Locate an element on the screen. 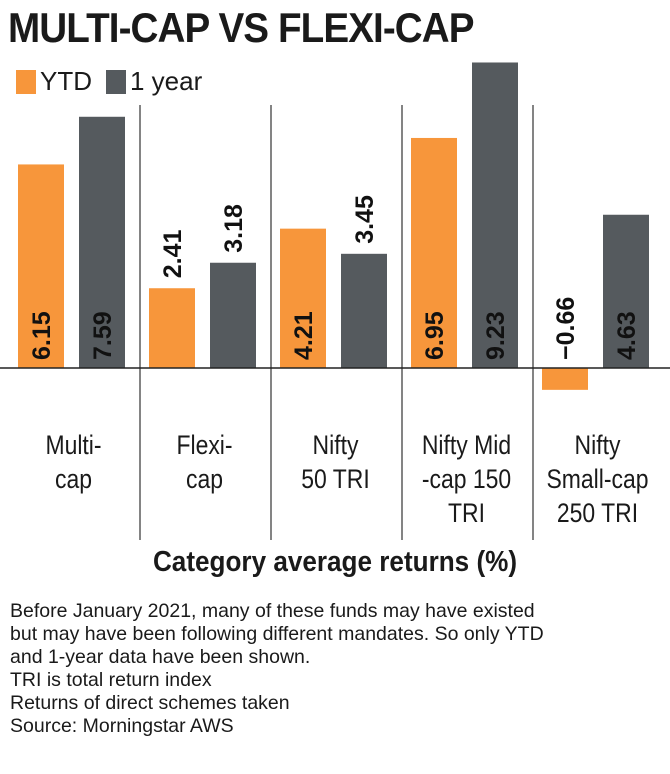 The width and height of the screenshot is (670, 774). category-label: Nifty Mid -cap 150 TRI is located at coordinates (466, 479).